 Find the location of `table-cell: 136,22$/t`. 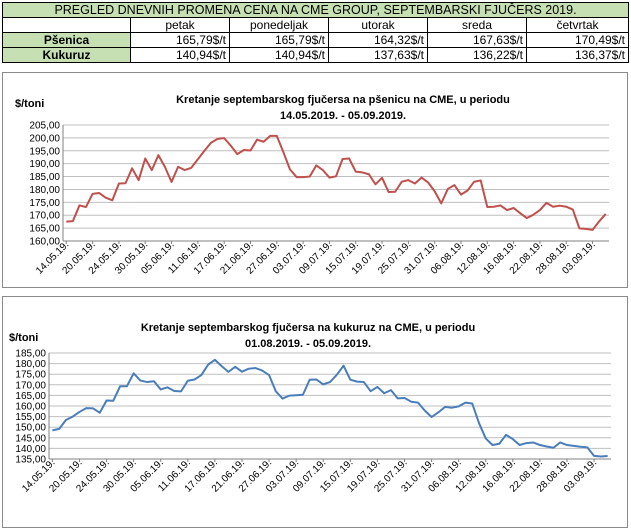

table-cell: 136,22$/t is located at coordinates (477, 55).